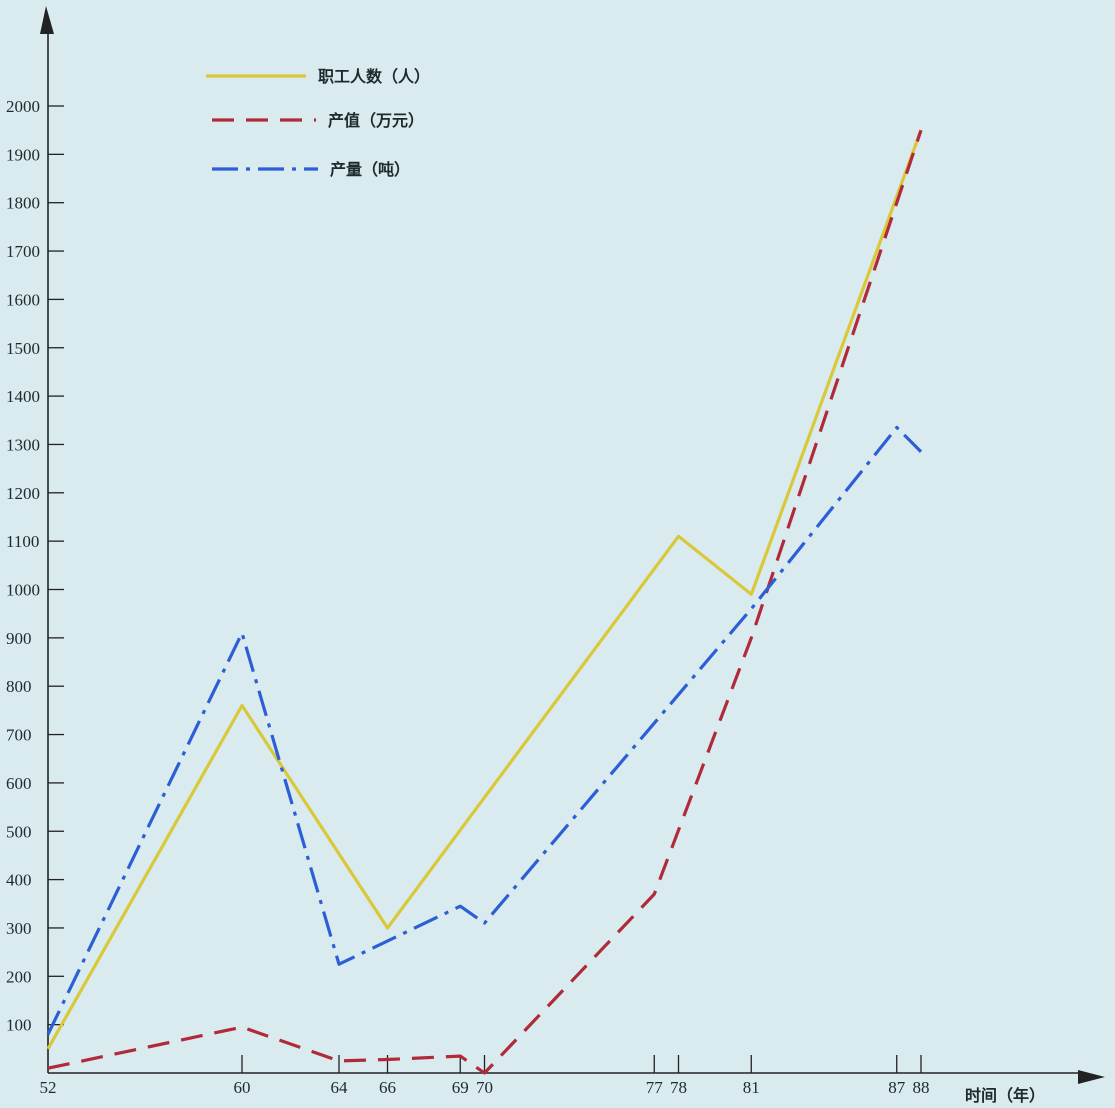 Image resolution: width=1115 pixels, height=1108 pixels. Describe the element at coordinates (1091, 1077) in the screenshot. I see `x-axis-arrow` at that location.